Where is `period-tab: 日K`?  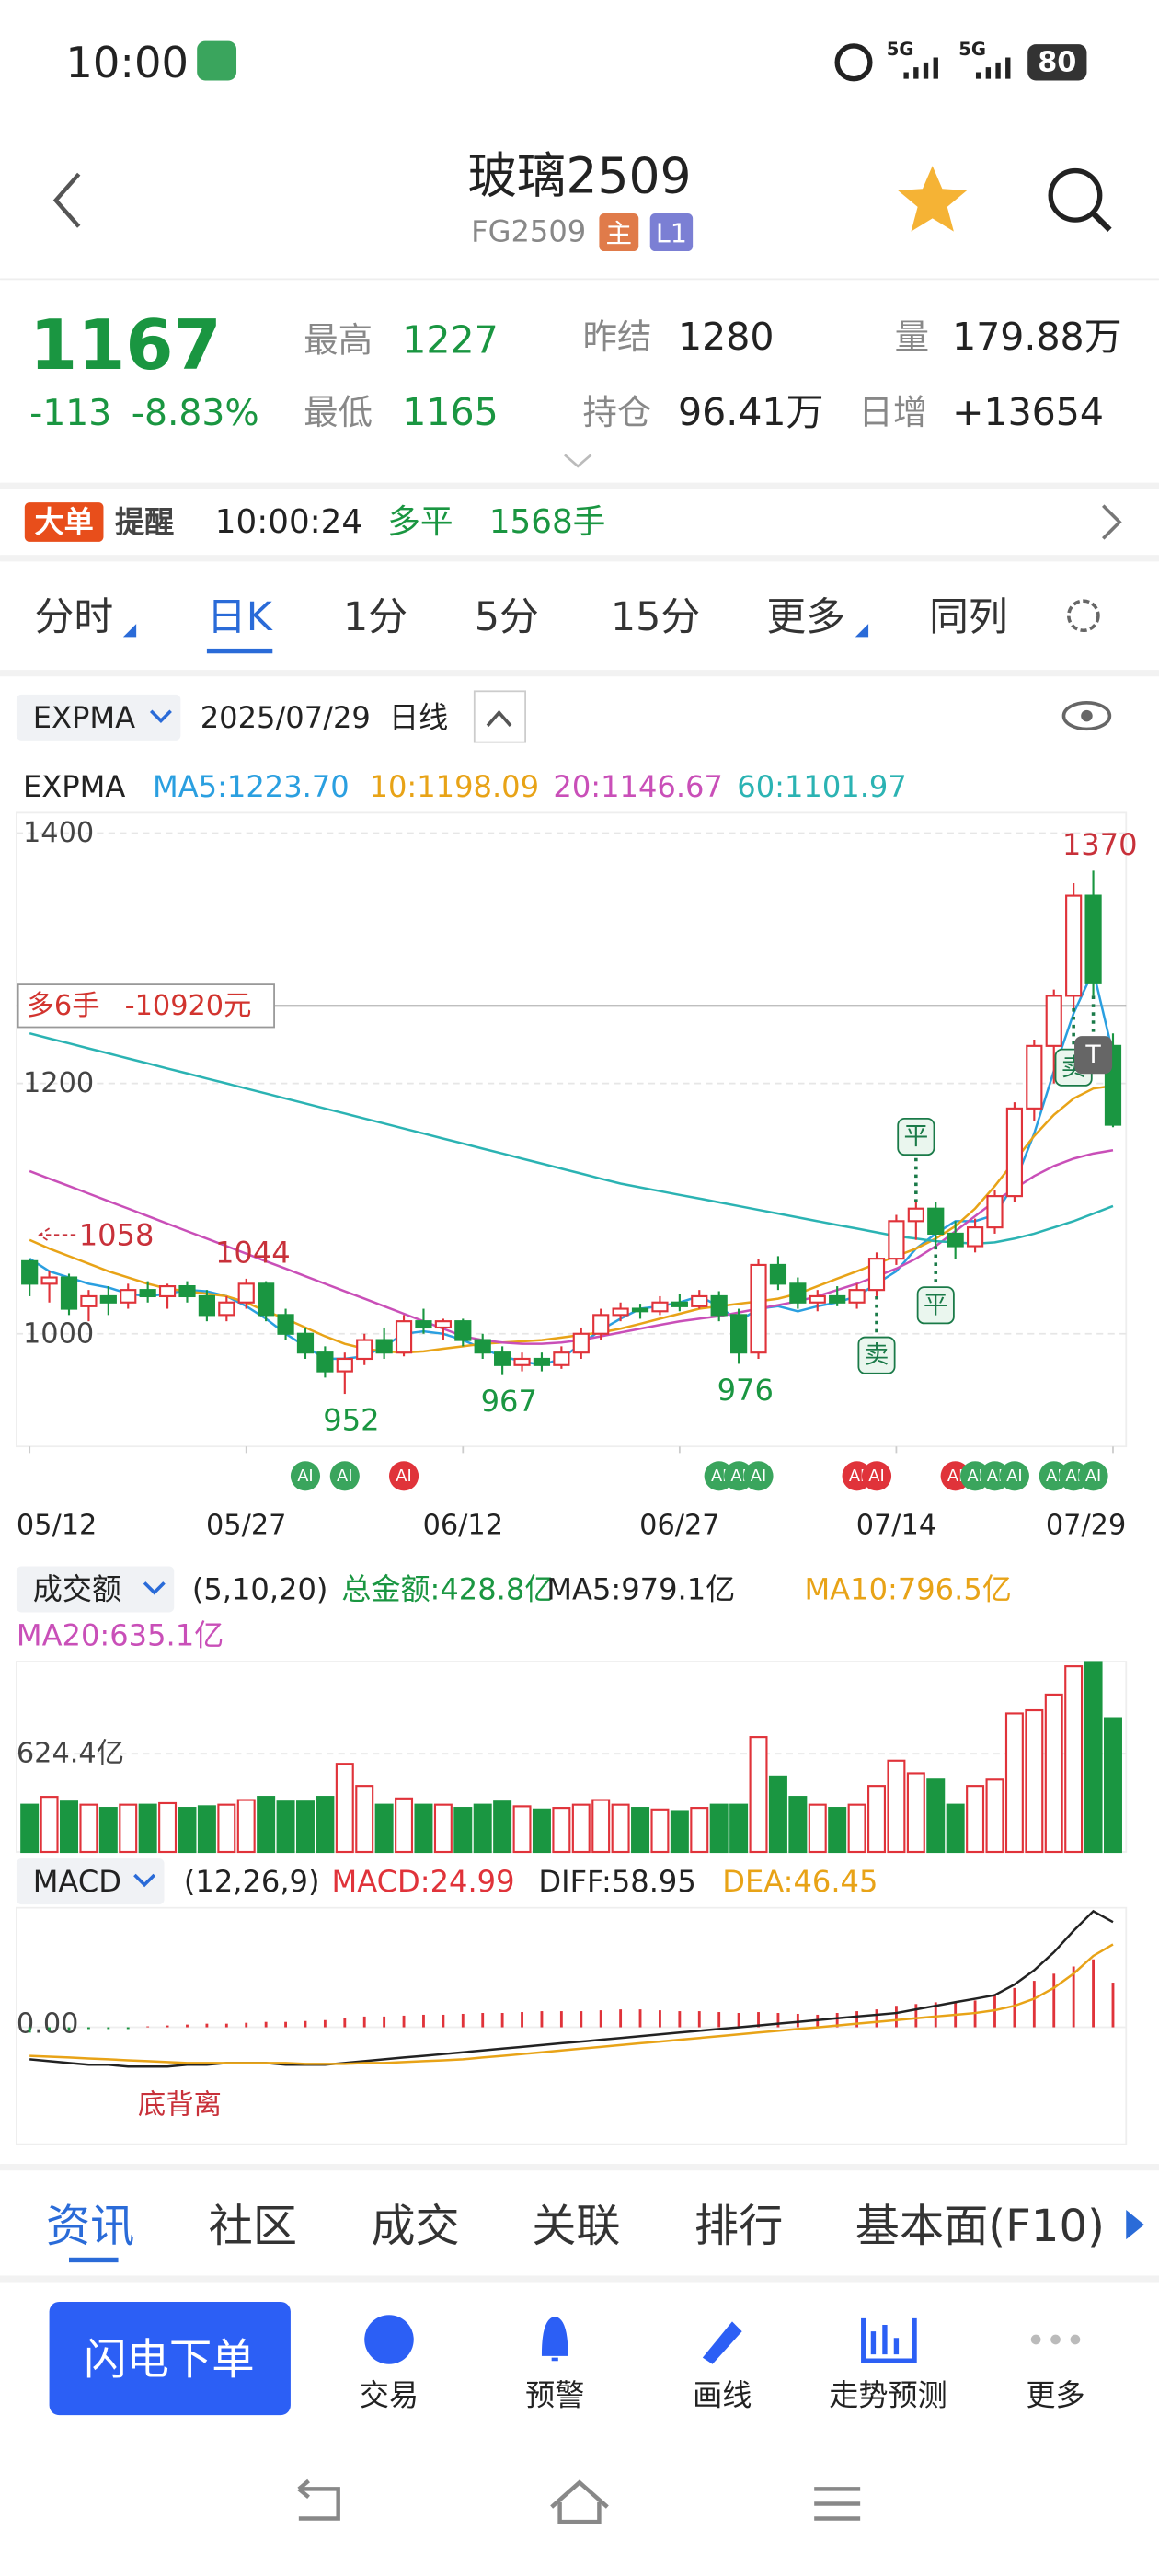
period-tab: 日K is located at coordinates (240, 617).